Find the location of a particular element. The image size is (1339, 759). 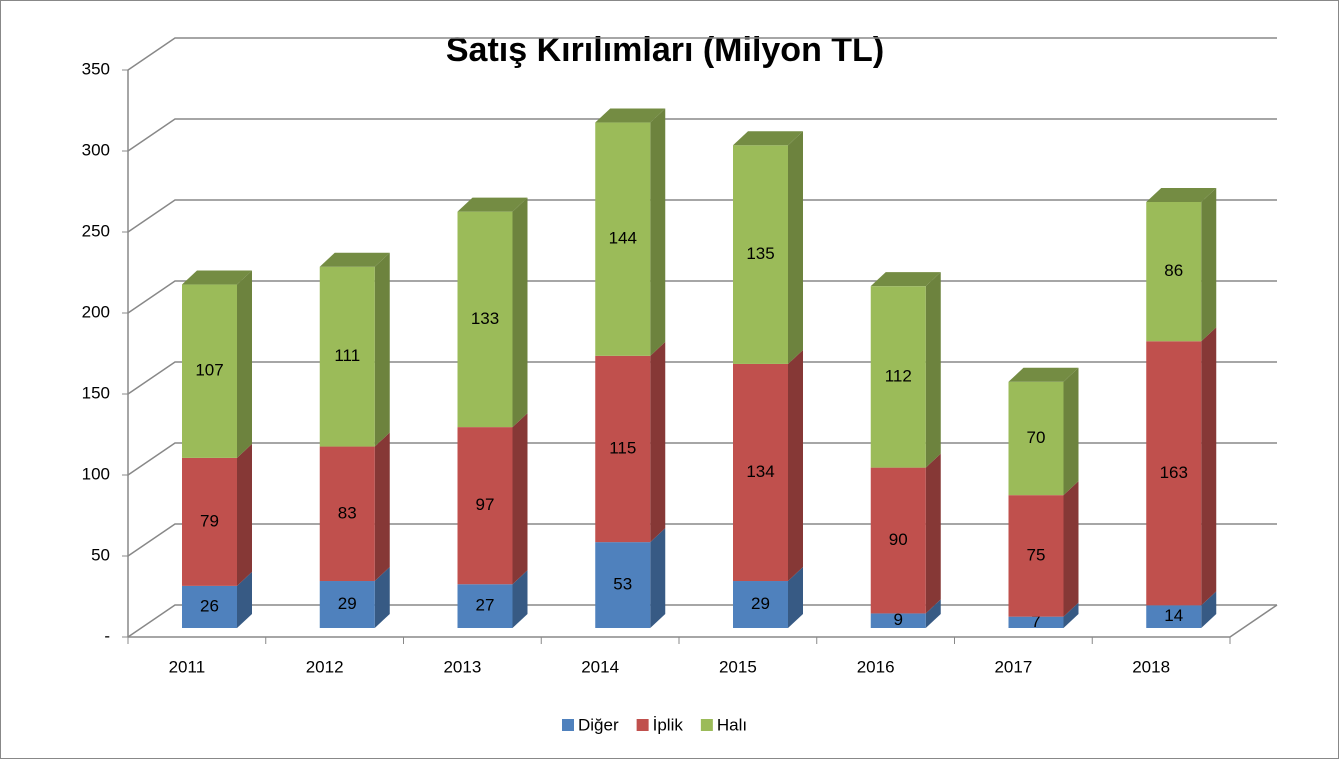

y-tick-label: - is located at coordinates (107, 635).